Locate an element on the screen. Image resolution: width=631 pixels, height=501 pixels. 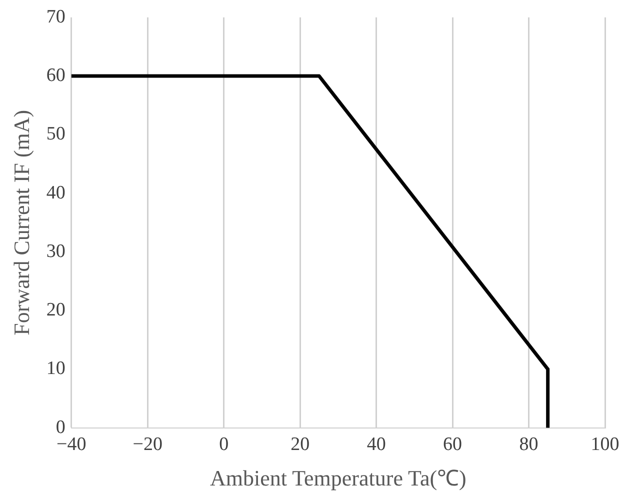
x-tick-label: 20 is located at coordinates (300, 445).